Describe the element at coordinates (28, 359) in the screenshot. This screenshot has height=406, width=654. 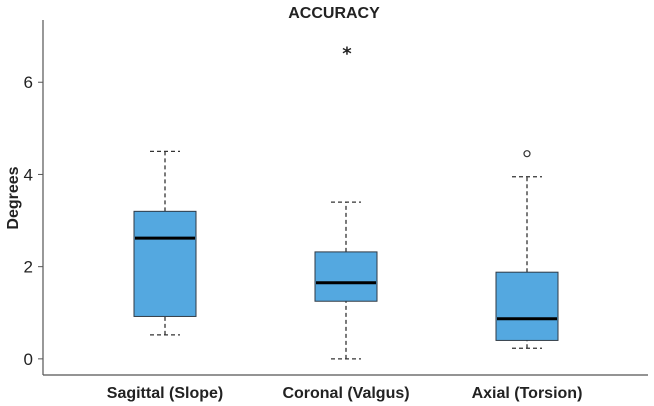
I see `y-tick-label: 0` at that location.